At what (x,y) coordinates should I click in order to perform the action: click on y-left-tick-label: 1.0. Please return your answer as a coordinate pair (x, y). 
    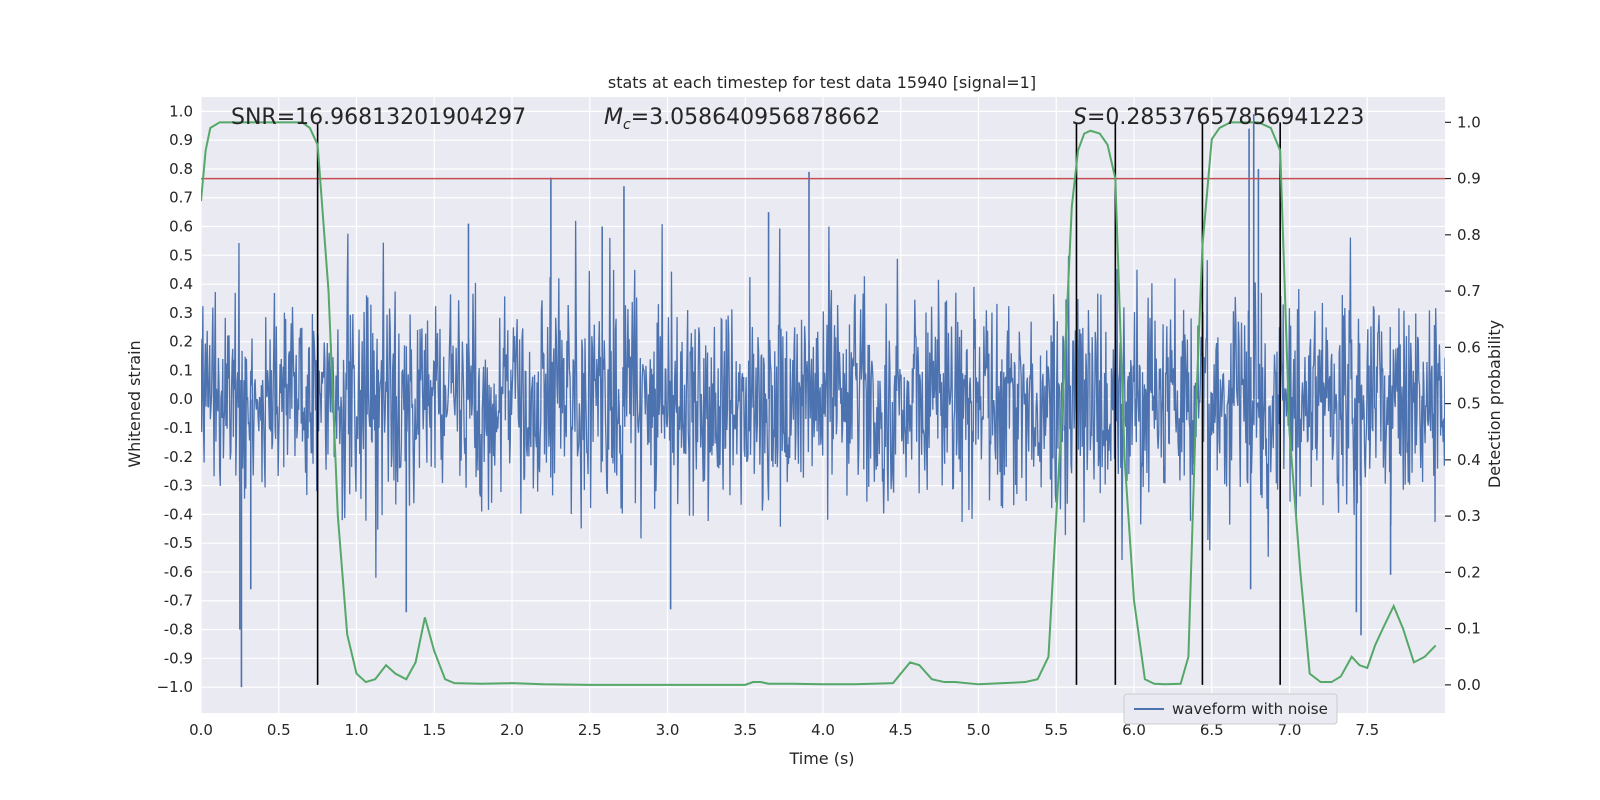
    Looking at the image, I should click on (181, 111).